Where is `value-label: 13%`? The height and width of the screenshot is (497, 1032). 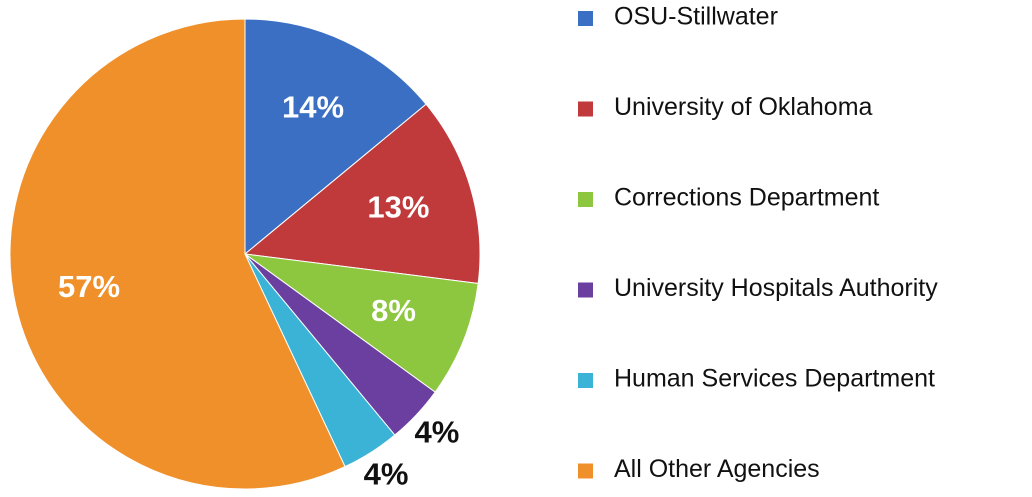
value-label: 13% is located at coordinates (398, 207).